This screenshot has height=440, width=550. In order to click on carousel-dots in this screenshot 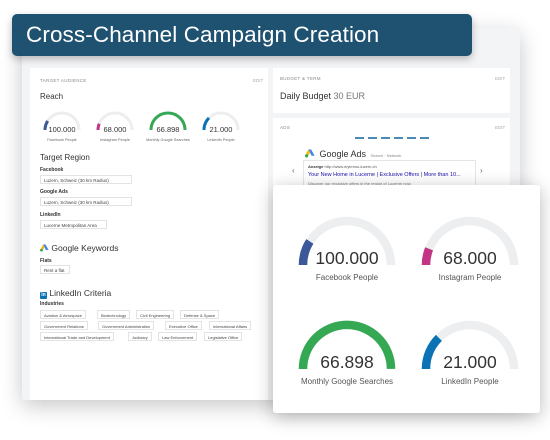, I will do `click(393, 138)`.